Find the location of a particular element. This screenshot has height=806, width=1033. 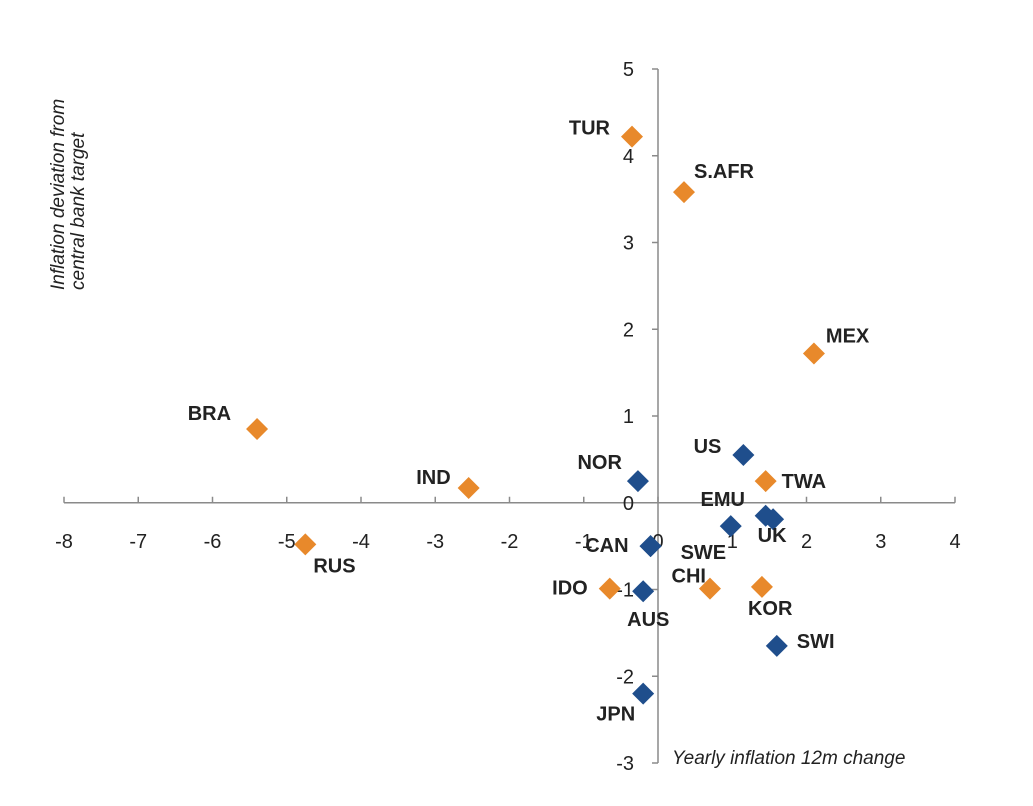

x-tick-label: -1 is located at coordinates (584, 542).